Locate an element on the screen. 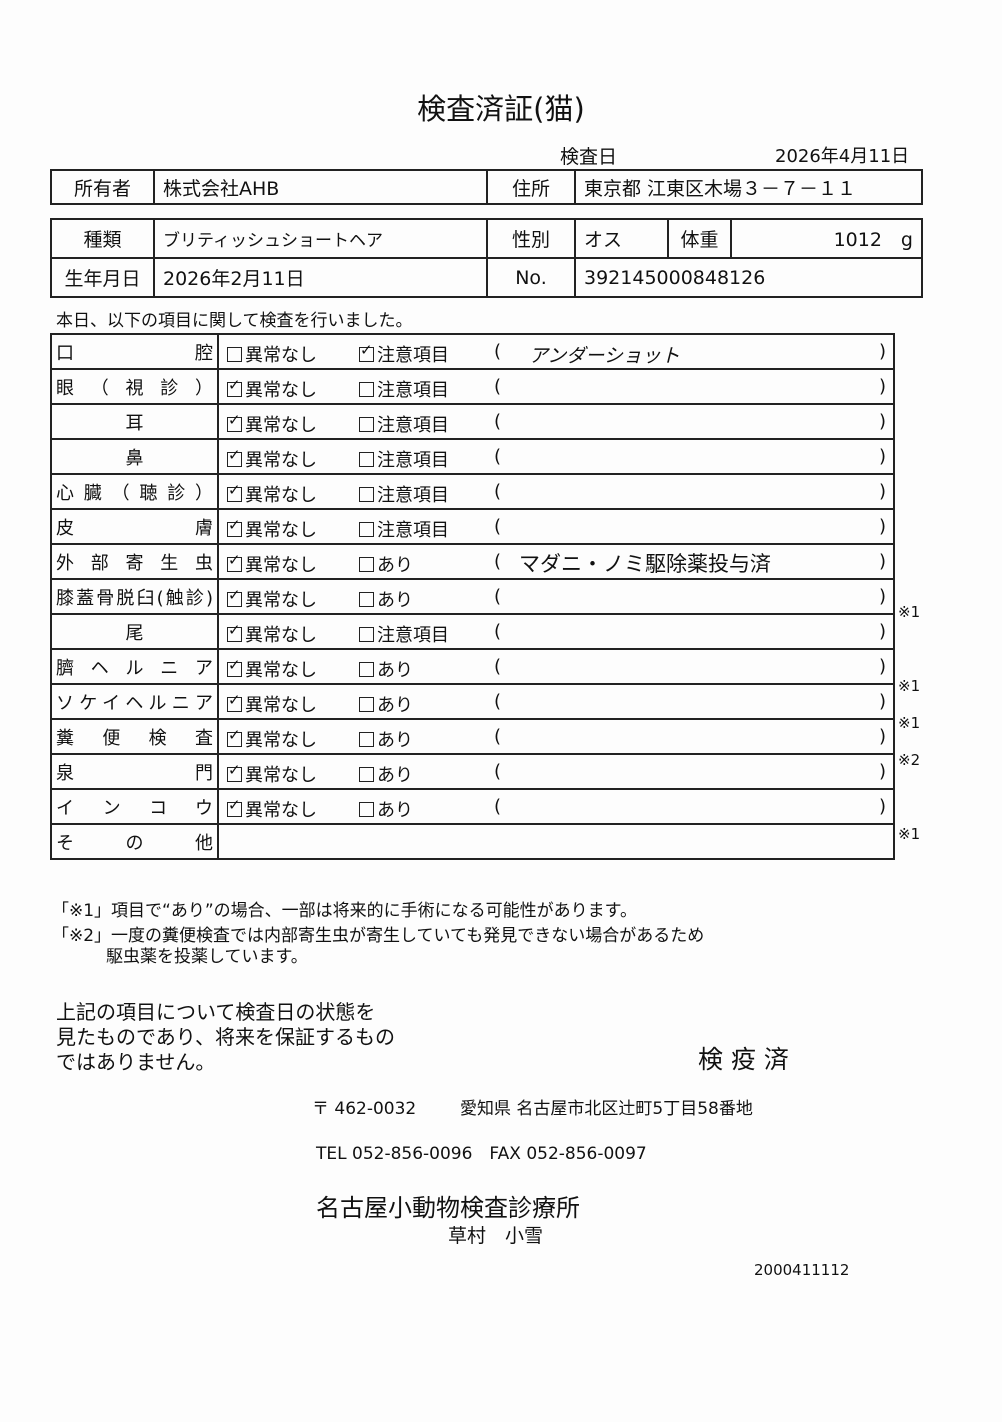 The image size is (1002, 1422). exam-result: 異常なし あり () is located at coordinates (556, 806).